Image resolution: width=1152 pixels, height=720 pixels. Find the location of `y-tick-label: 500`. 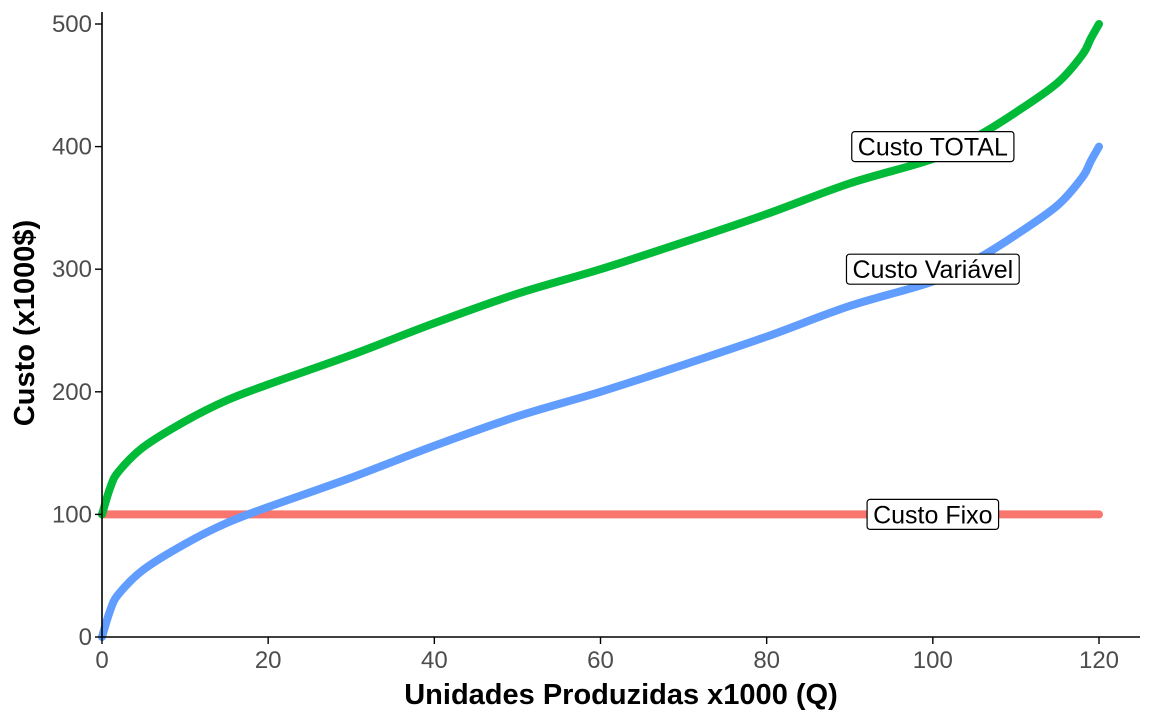

y-tick-label: 500 is located at coordinates (72, 24).